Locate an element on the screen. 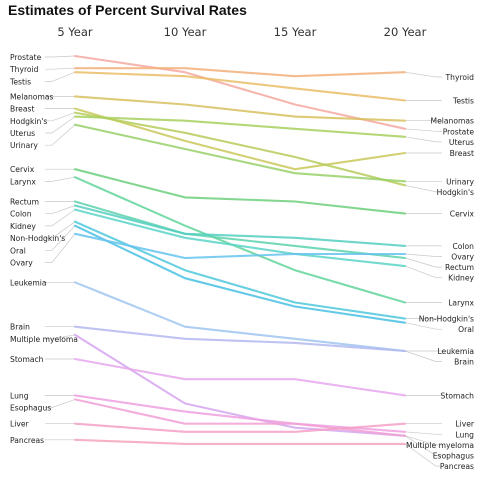 The image size is (480, 480). leader-right-pancreas is located at coordinates (423, 455).